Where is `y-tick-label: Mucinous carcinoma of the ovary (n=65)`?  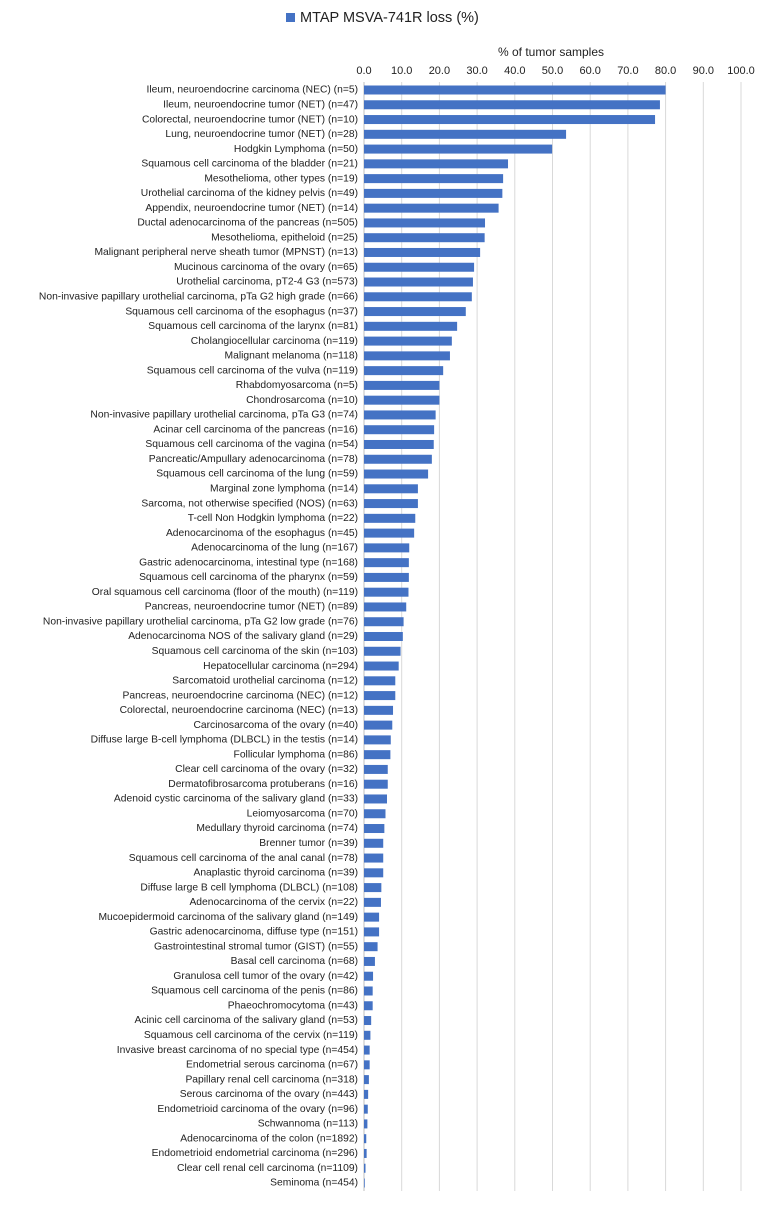
y-tick-label: Mucinous carcinoma of the ovary (n=65) is located at coordinates (266, 267).